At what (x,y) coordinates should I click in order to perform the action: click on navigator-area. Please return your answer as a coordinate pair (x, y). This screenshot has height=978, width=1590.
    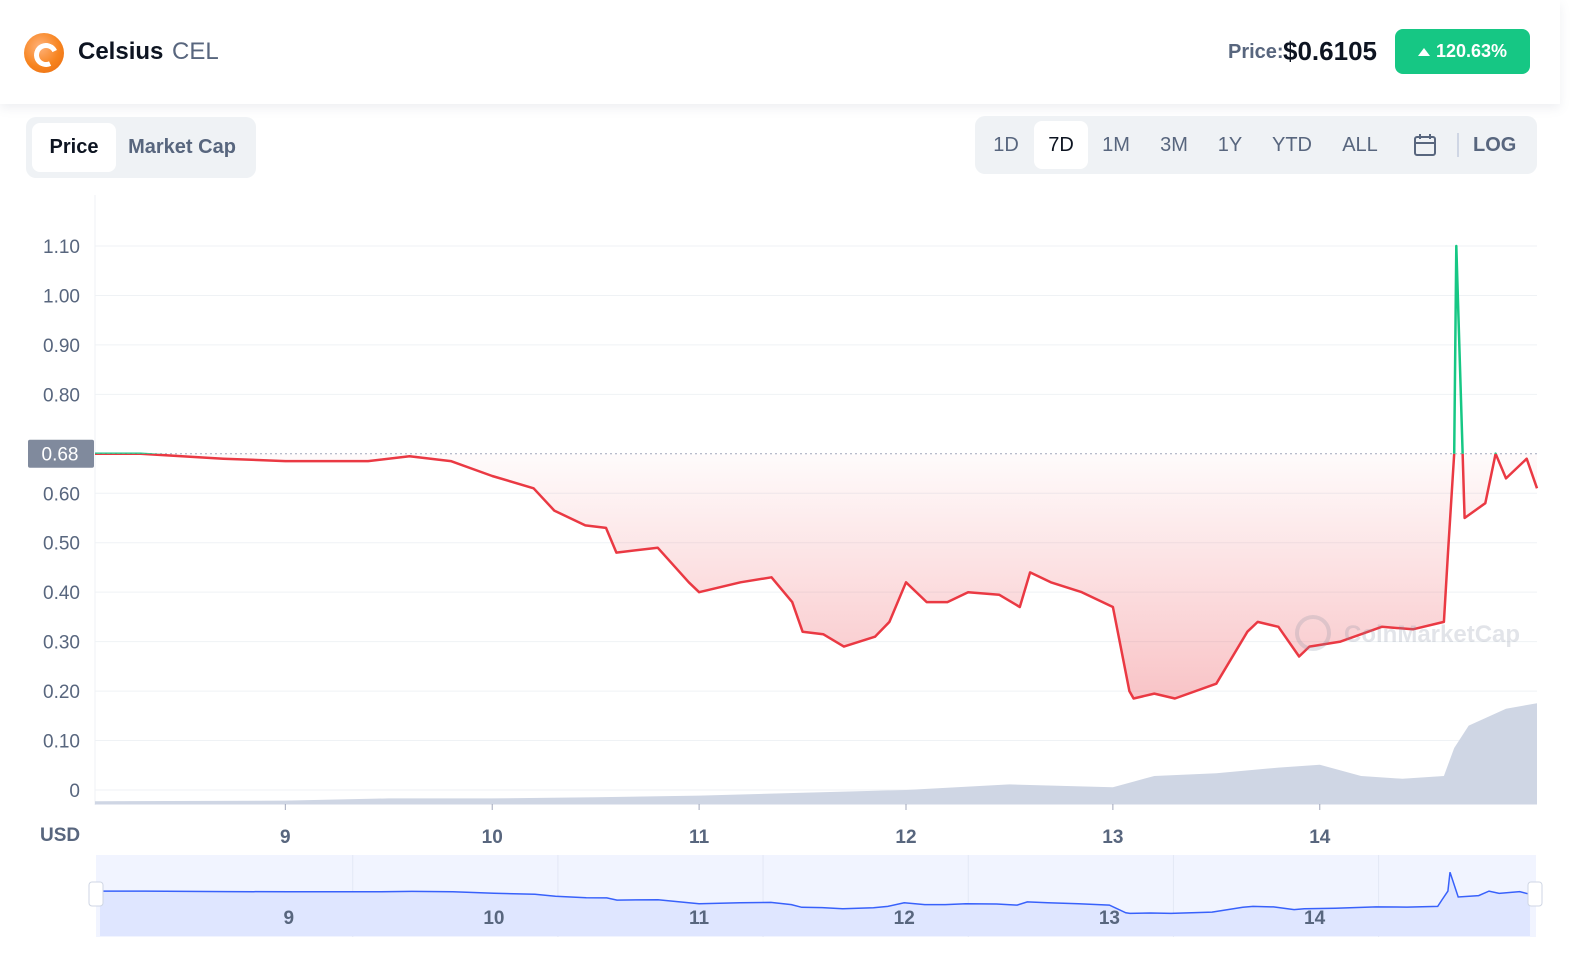
    Looking at the image, I should click on (815, 904).